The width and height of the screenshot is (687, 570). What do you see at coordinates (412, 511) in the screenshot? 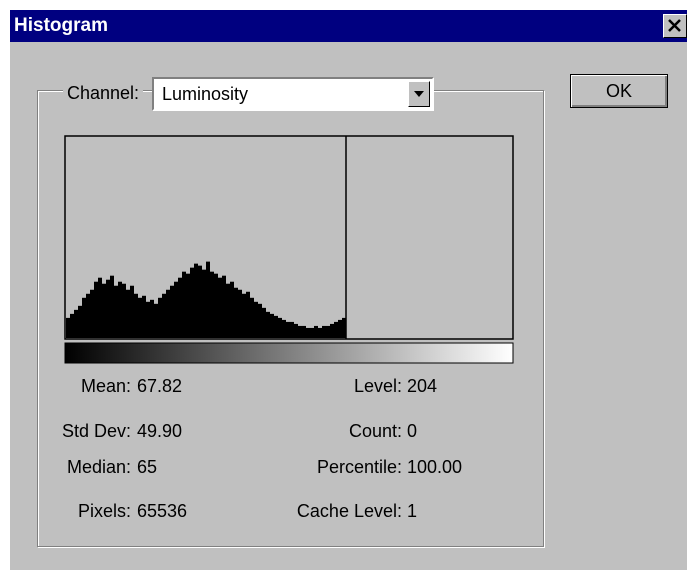
I see `stat-value: 1` at bounding box center [412, 511].